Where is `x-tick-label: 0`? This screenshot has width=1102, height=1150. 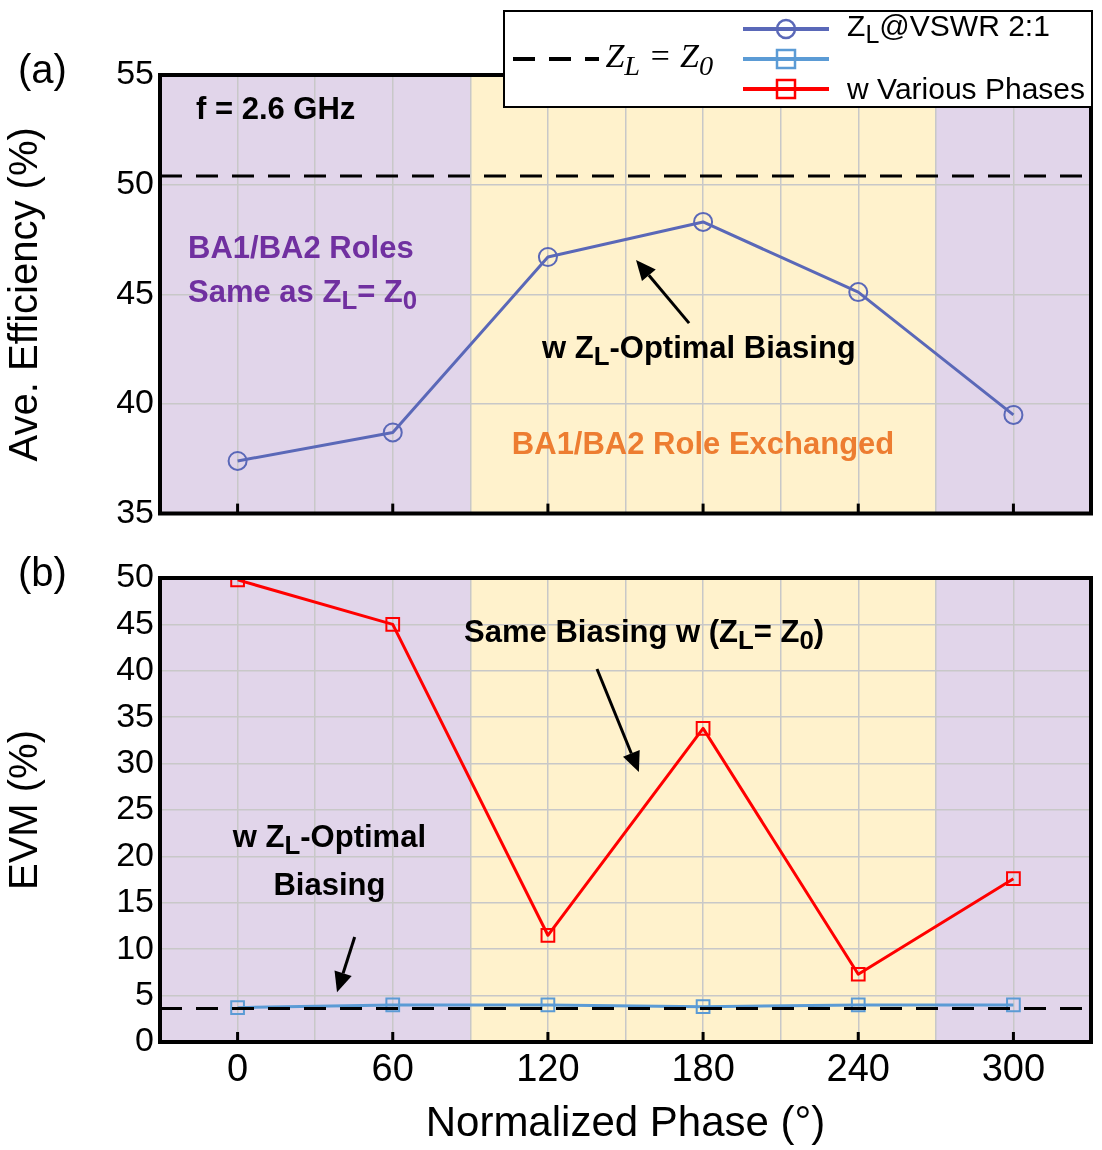 x-tick-label: 0 is located at coordinates (238, 1068).